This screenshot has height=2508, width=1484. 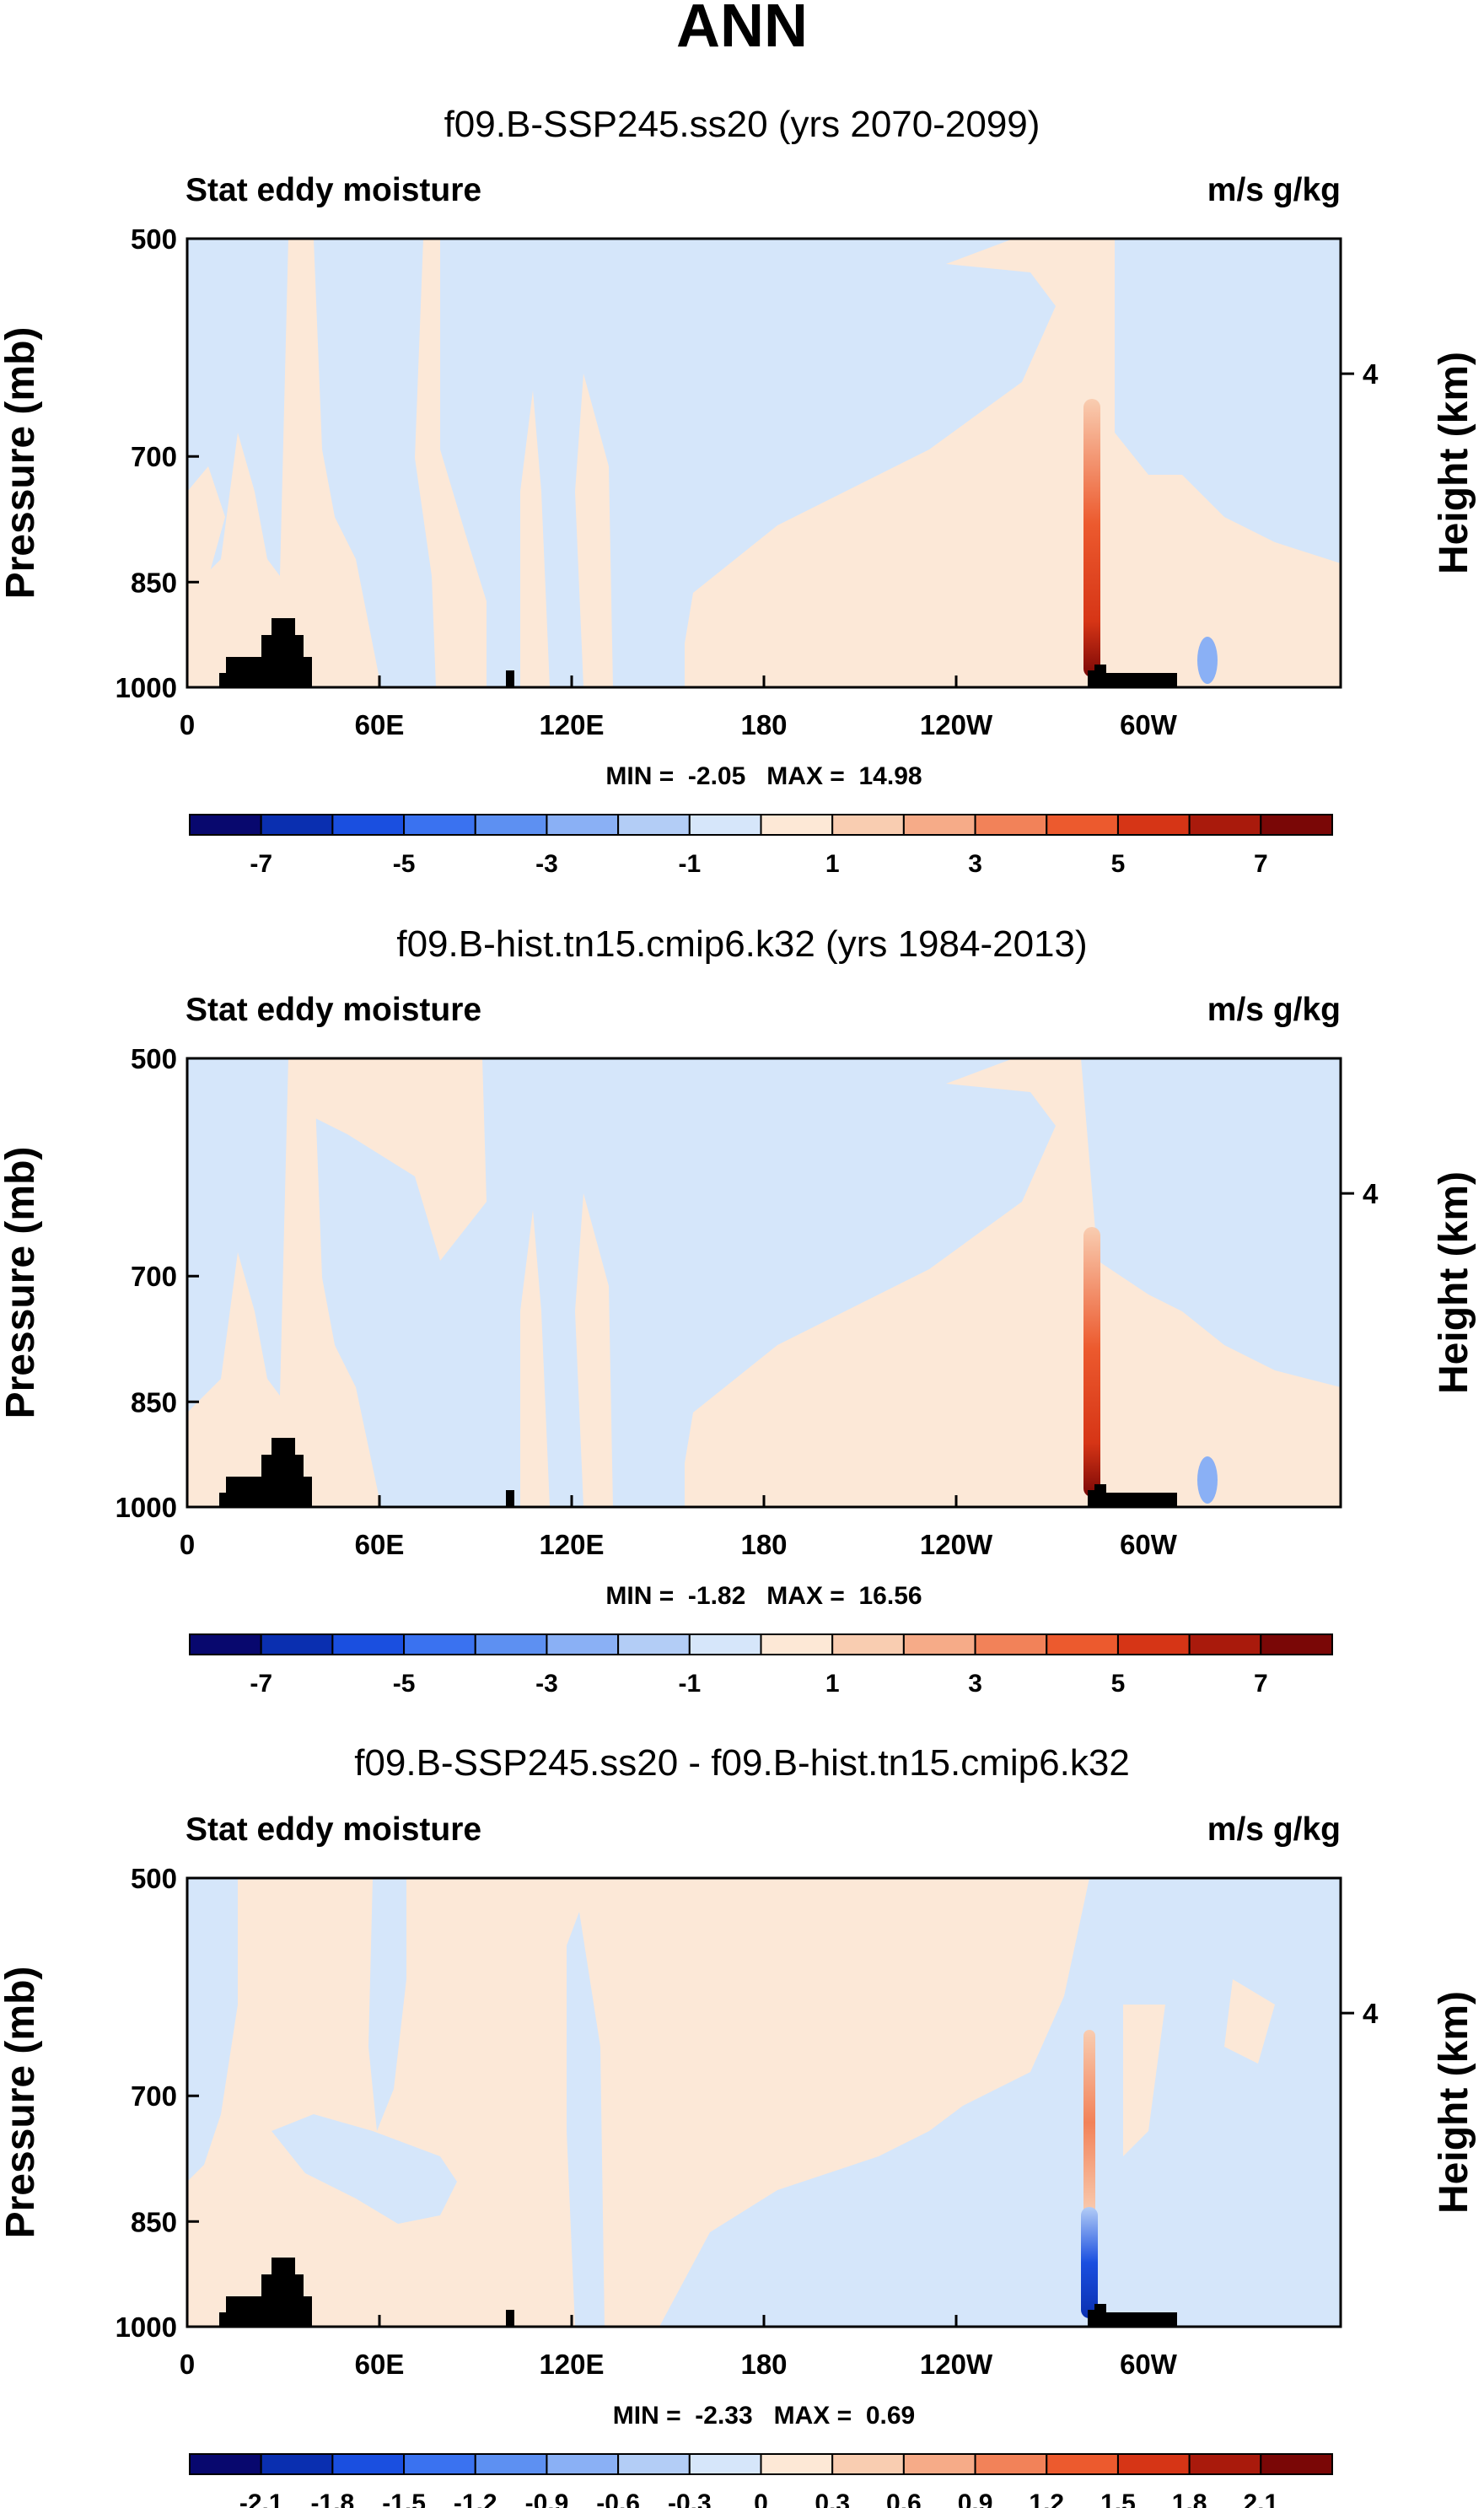 What do you see at coordinates (690, 2498) in the screenshot?
I see `colorbar-label: -0.3` at bounding box center [690, 2498].